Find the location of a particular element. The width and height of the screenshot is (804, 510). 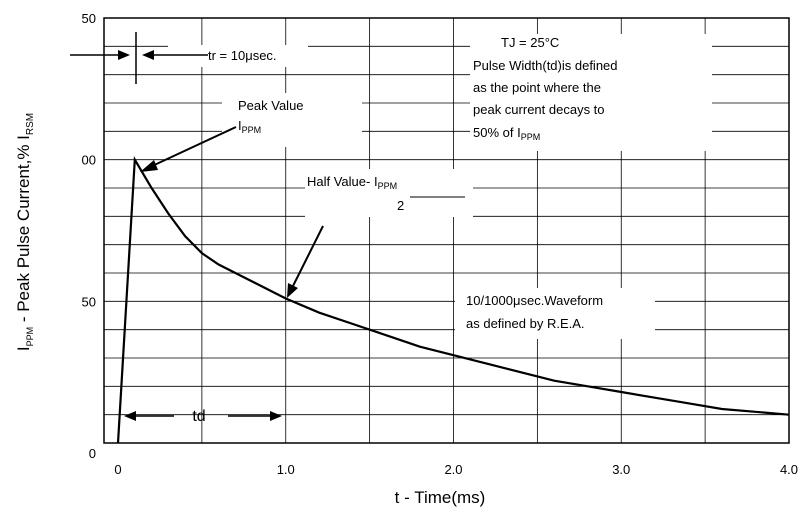

y-tick-label: 0 is located at coordinates (92, 453).